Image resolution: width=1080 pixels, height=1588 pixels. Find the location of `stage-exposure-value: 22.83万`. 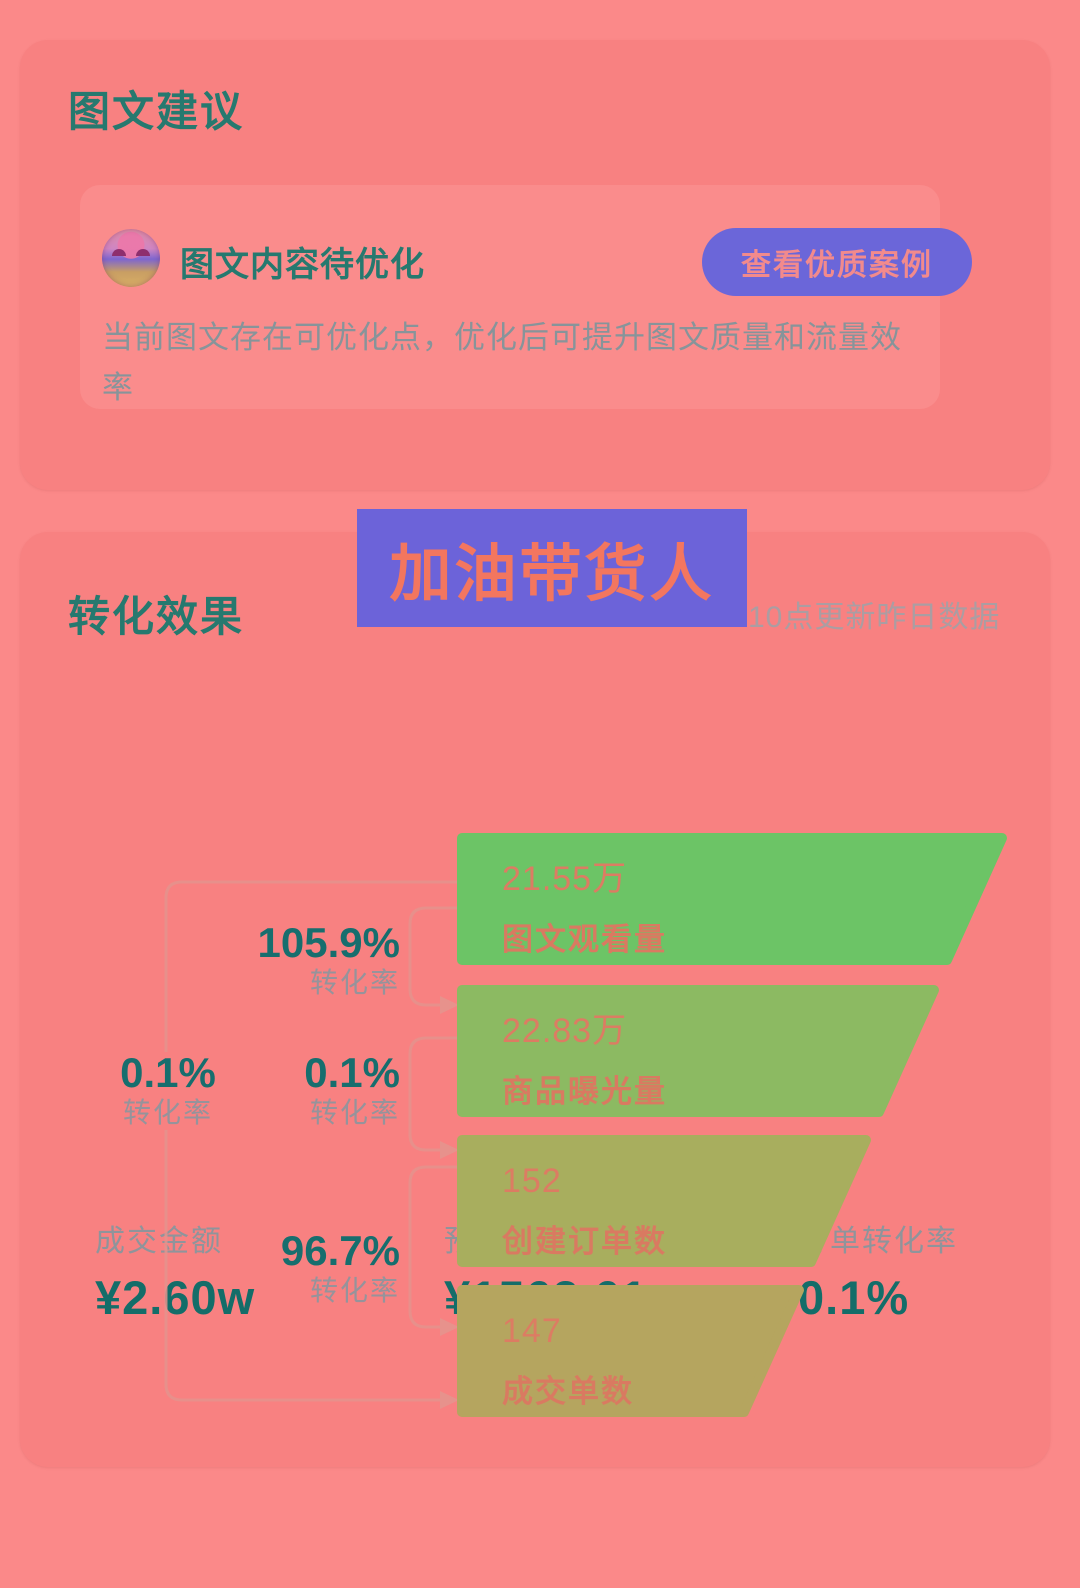

stage-exposure-value: 22.83万 is located at coordinates (564, 1031).